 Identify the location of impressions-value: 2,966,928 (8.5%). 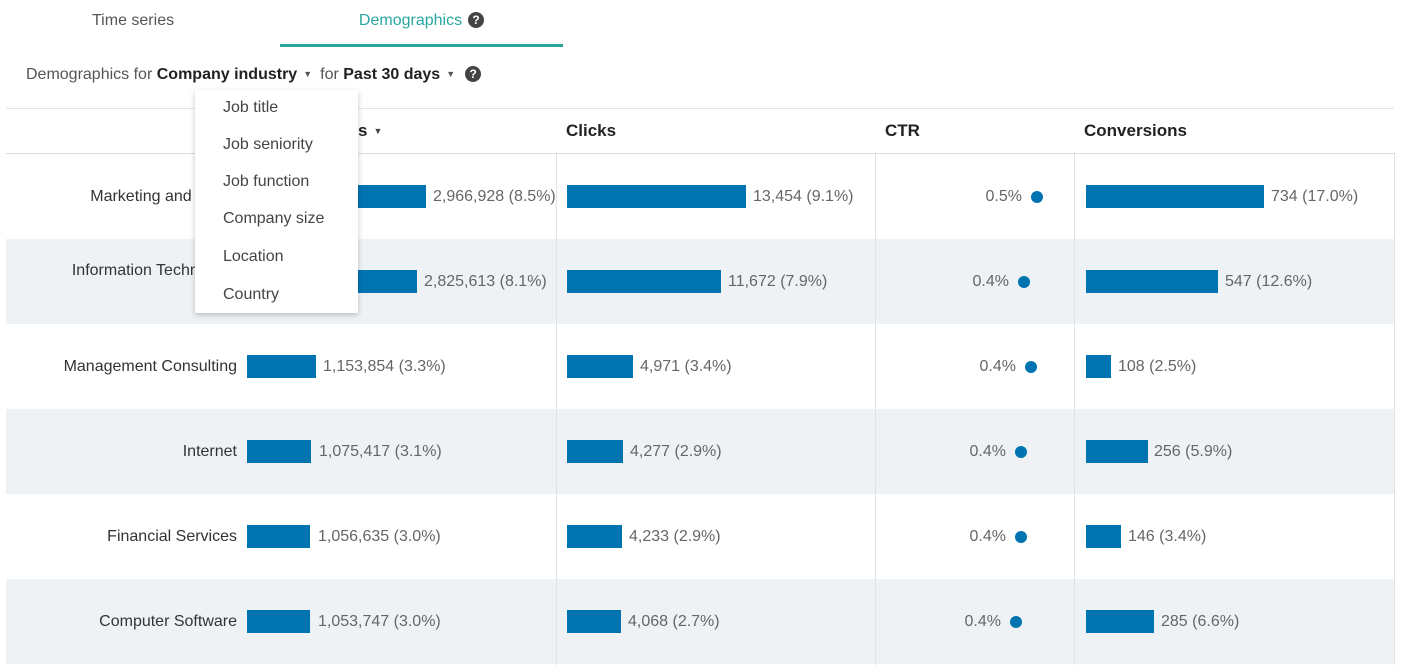
(494, 196).